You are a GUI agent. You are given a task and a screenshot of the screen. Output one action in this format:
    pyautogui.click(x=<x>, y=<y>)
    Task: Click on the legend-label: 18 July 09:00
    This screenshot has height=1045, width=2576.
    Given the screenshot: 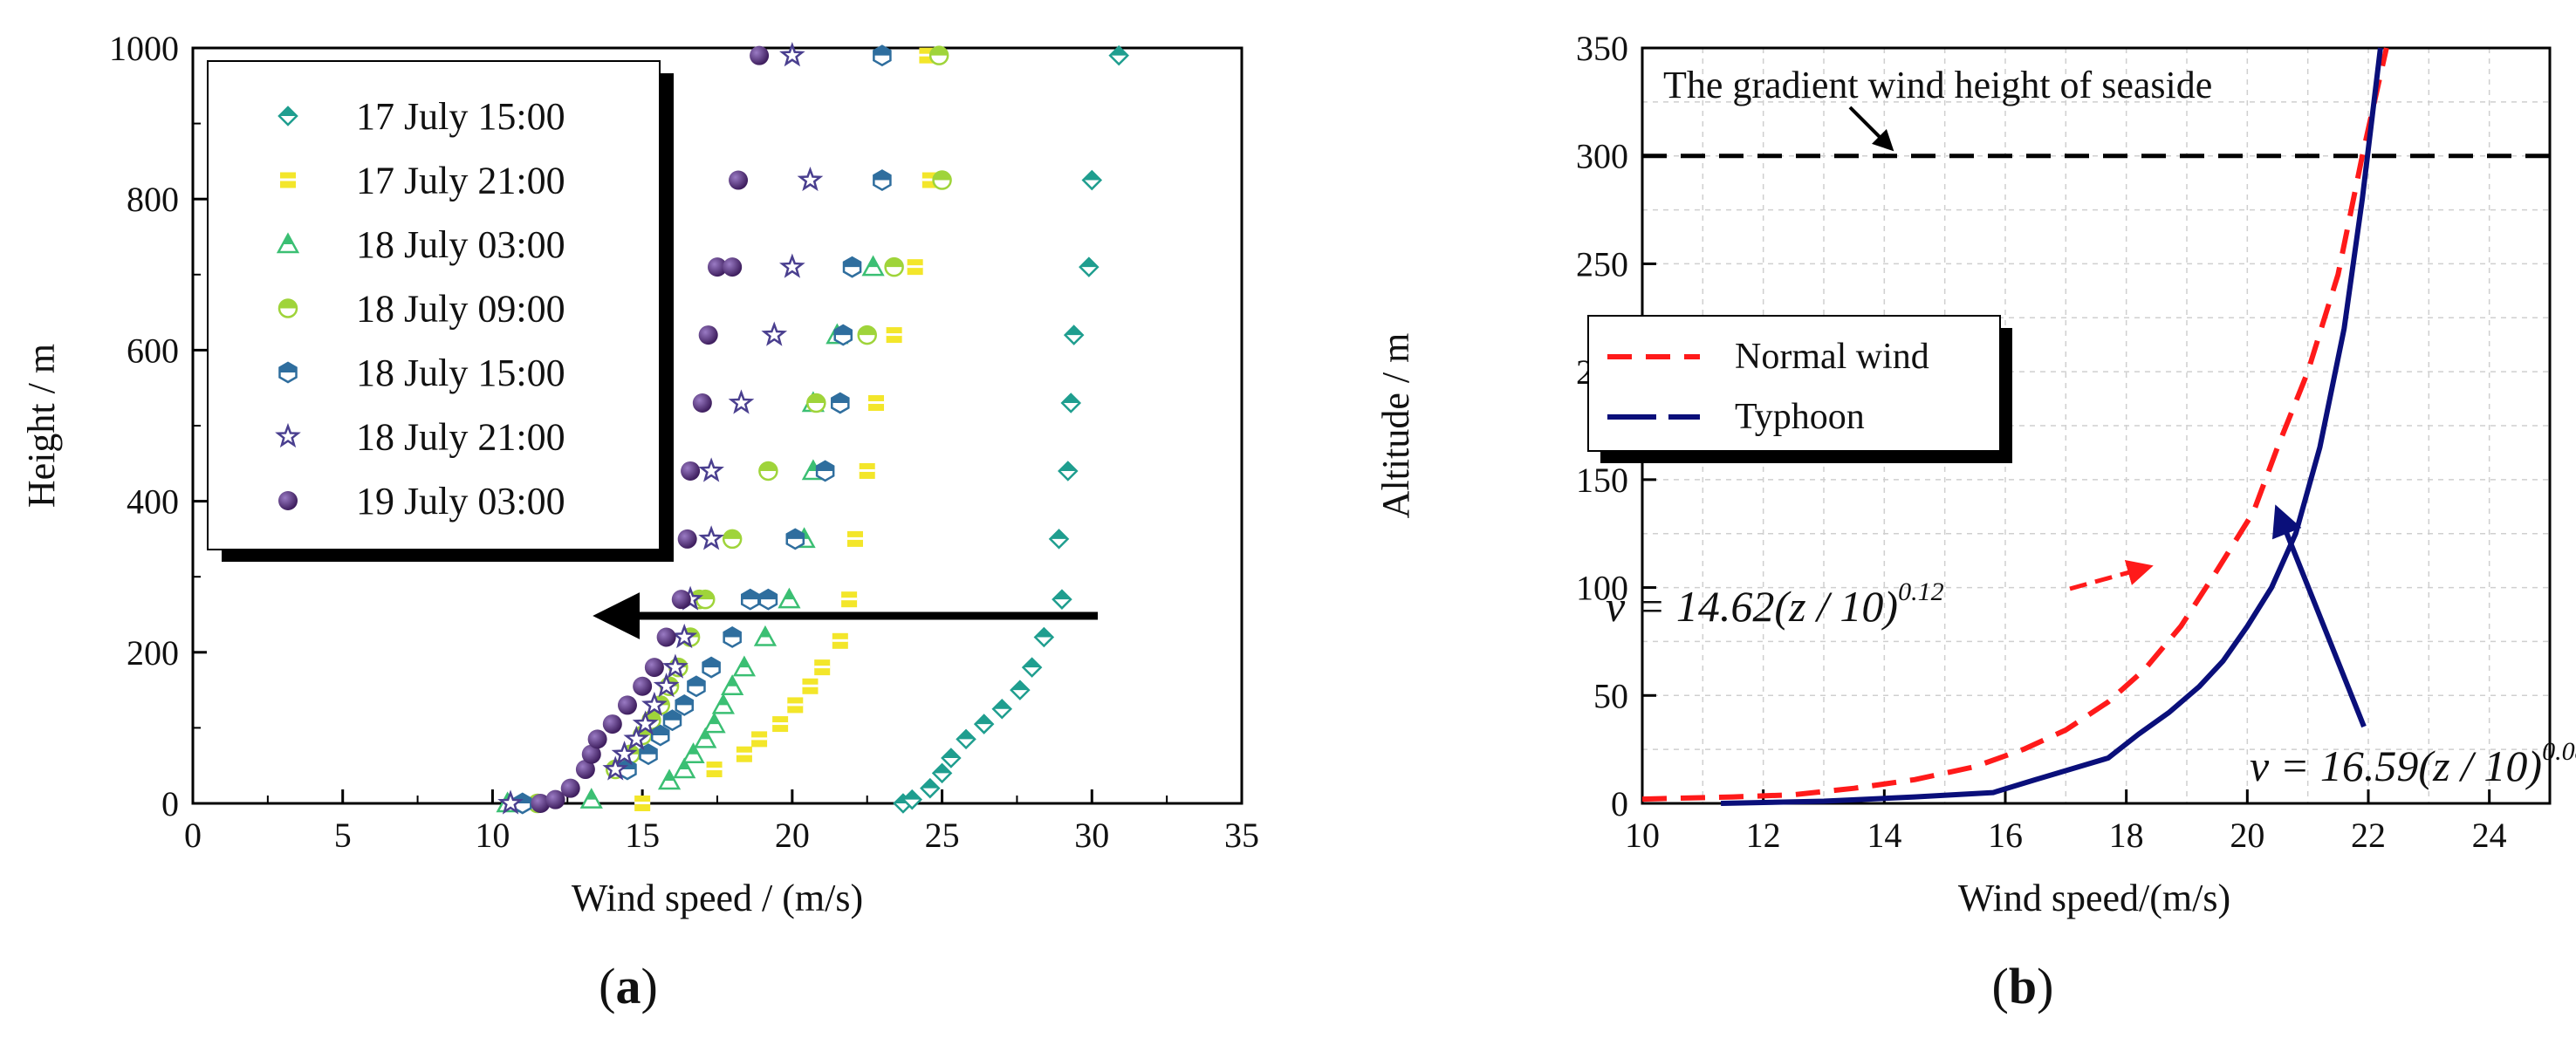 What is the action you would take?
    pyautogui.click(x=460, y=309)
    